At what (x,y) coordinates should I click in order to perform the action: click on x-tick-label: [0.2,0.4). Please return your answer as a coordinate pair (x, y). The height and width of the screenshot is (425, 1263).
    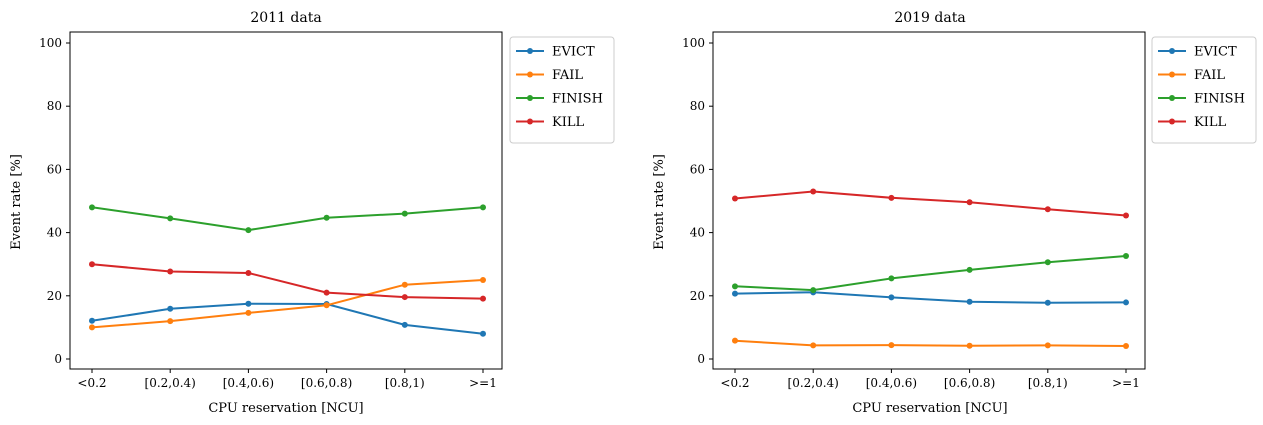
    Looking at the image, I should click on (813, 383).